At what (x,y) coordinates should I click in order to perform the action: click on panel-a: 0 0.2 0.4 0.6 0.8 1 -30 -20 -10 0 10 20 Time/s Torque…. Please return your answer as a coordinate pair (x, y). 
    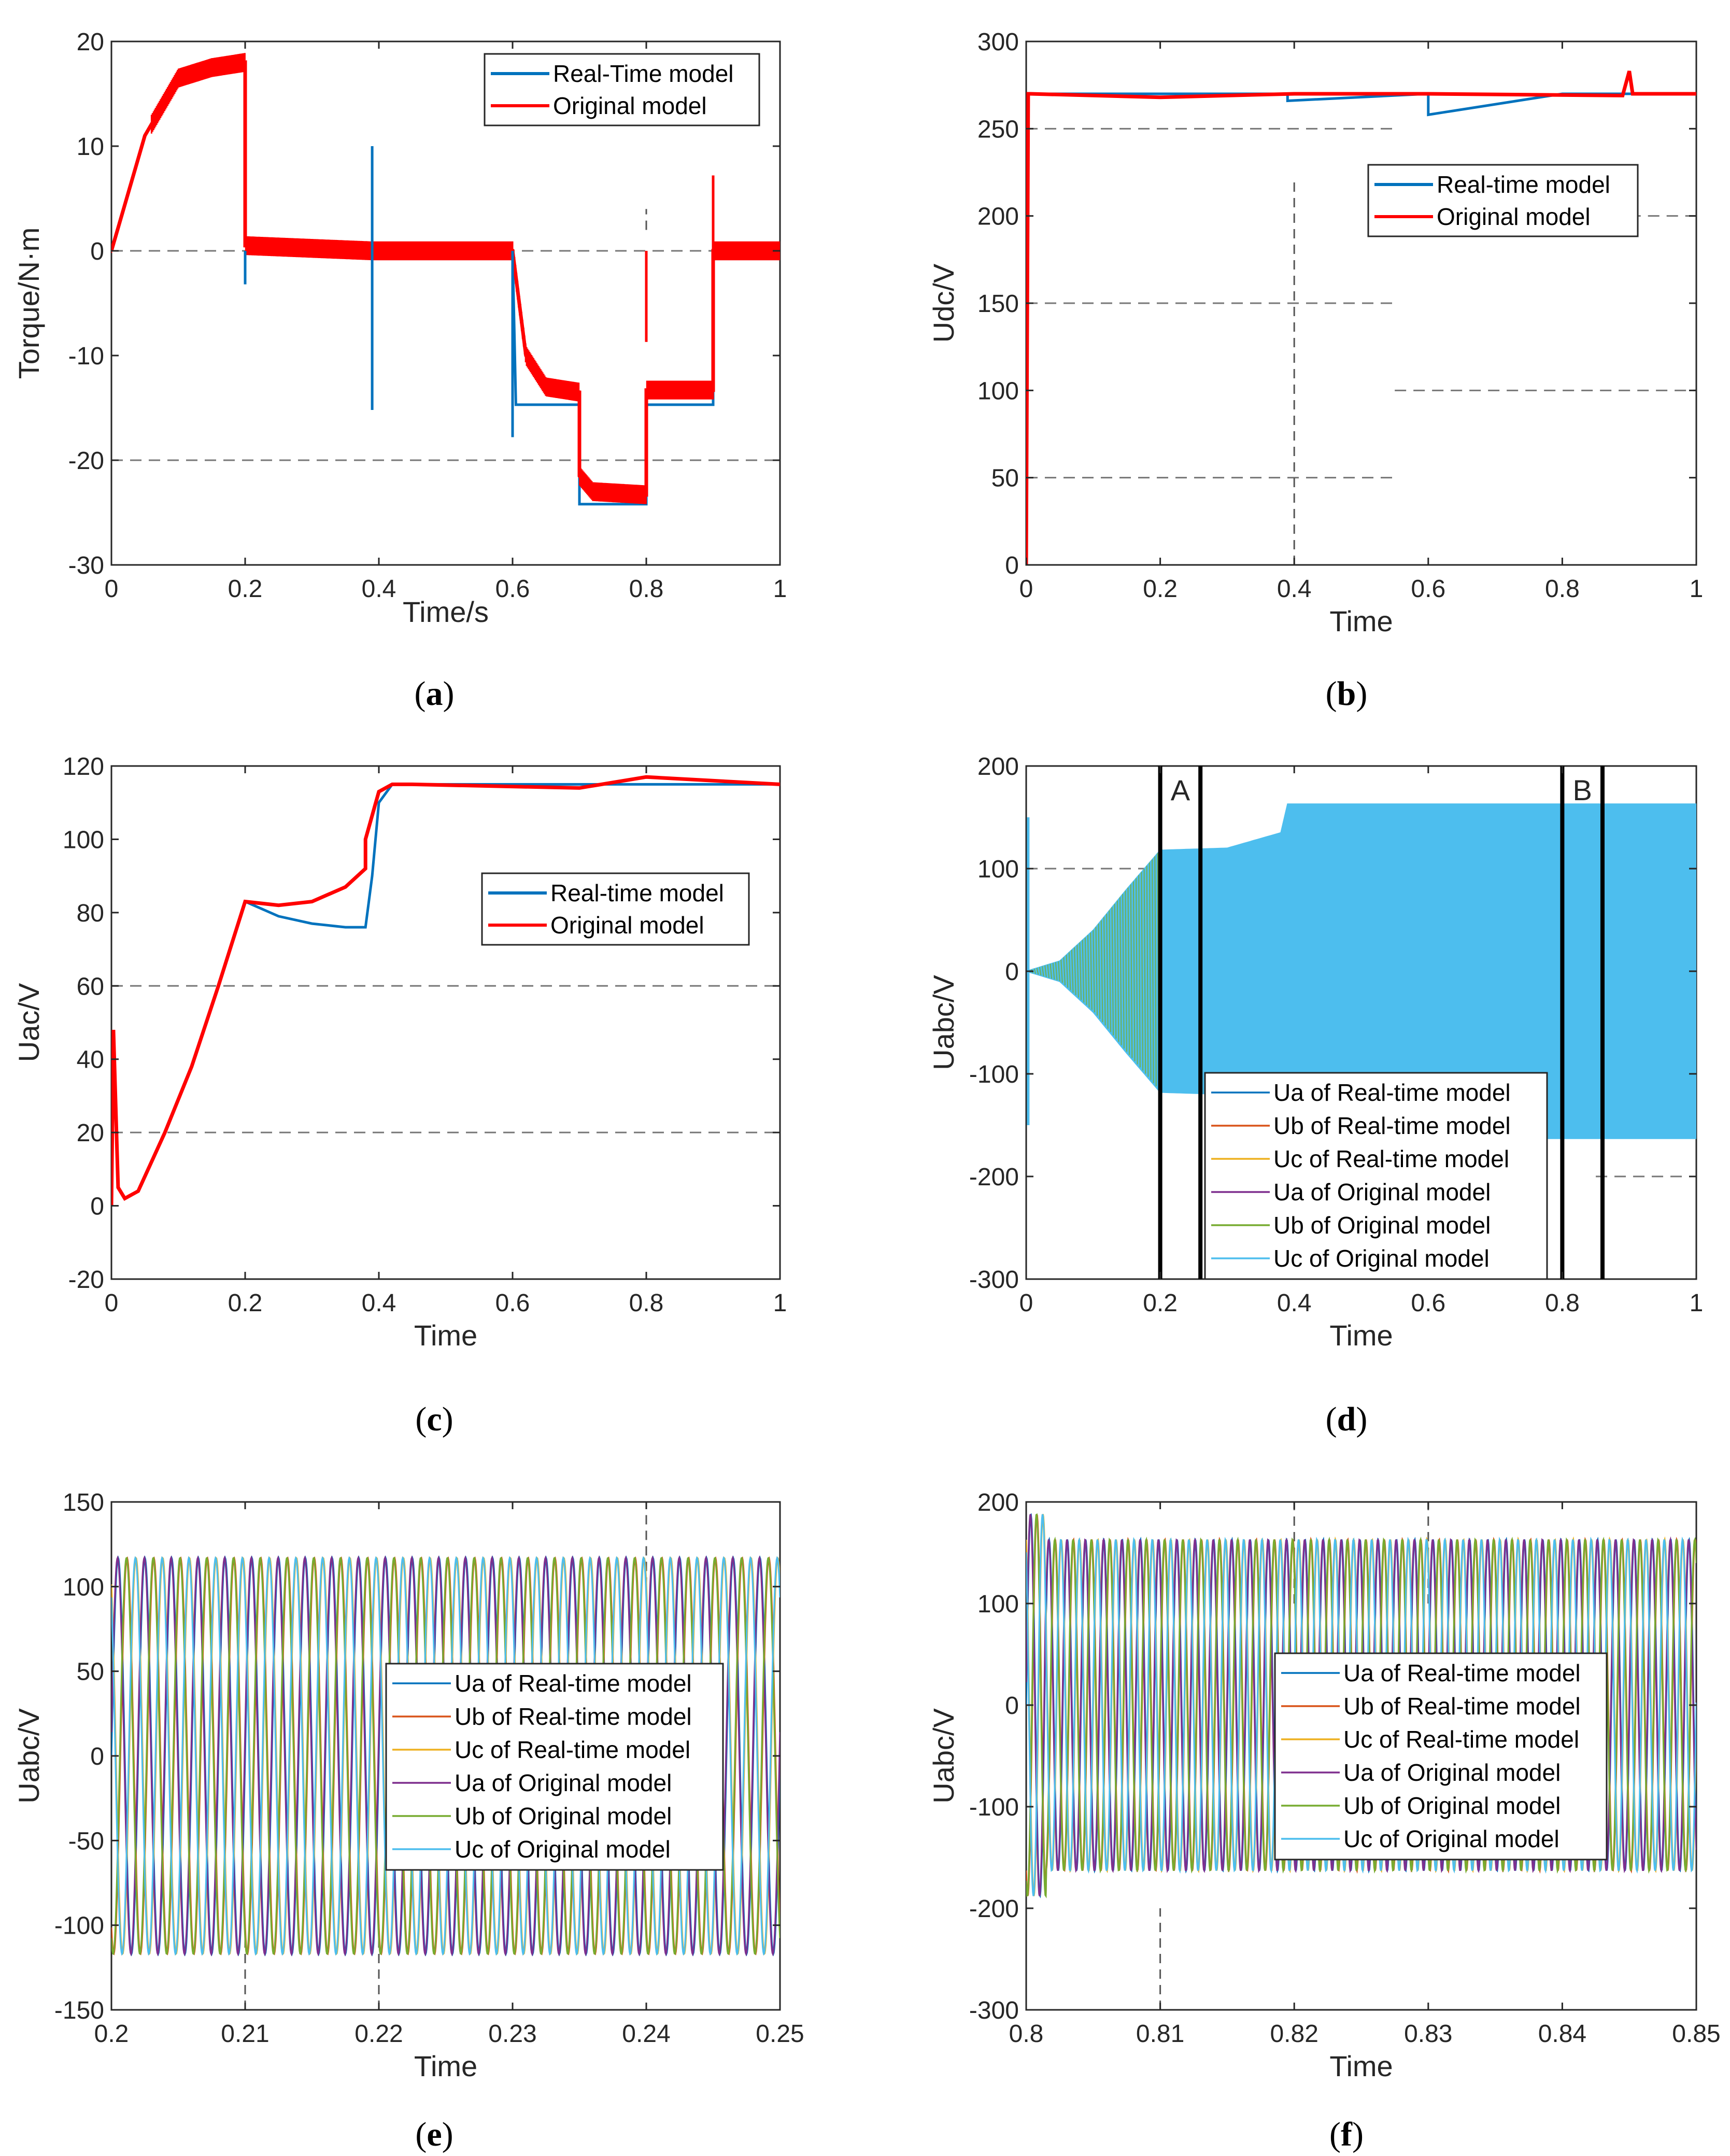
    Looking at the image, I should click on (400, 371).